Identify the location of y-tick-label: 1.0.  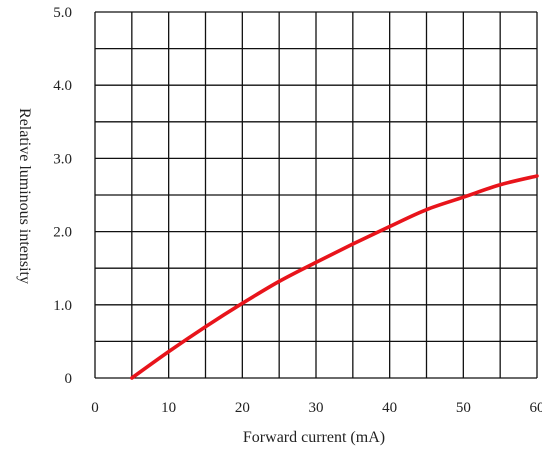
(62, 306).